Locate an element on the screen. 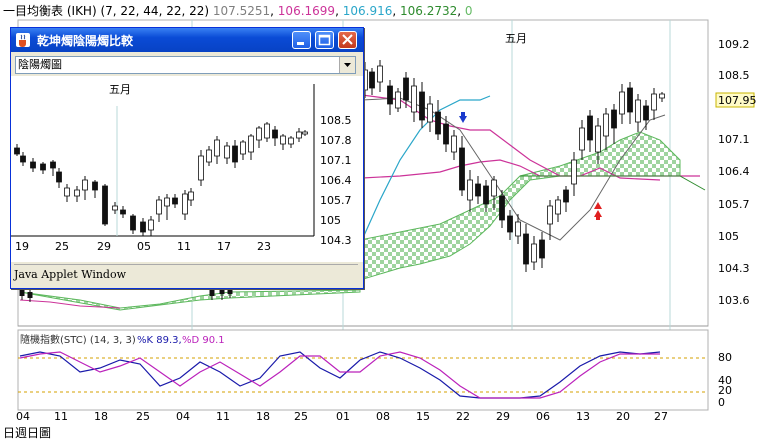 The width and height of the screenshot is (760, 441). java-cup-icon is located at coordinates (23, 40).